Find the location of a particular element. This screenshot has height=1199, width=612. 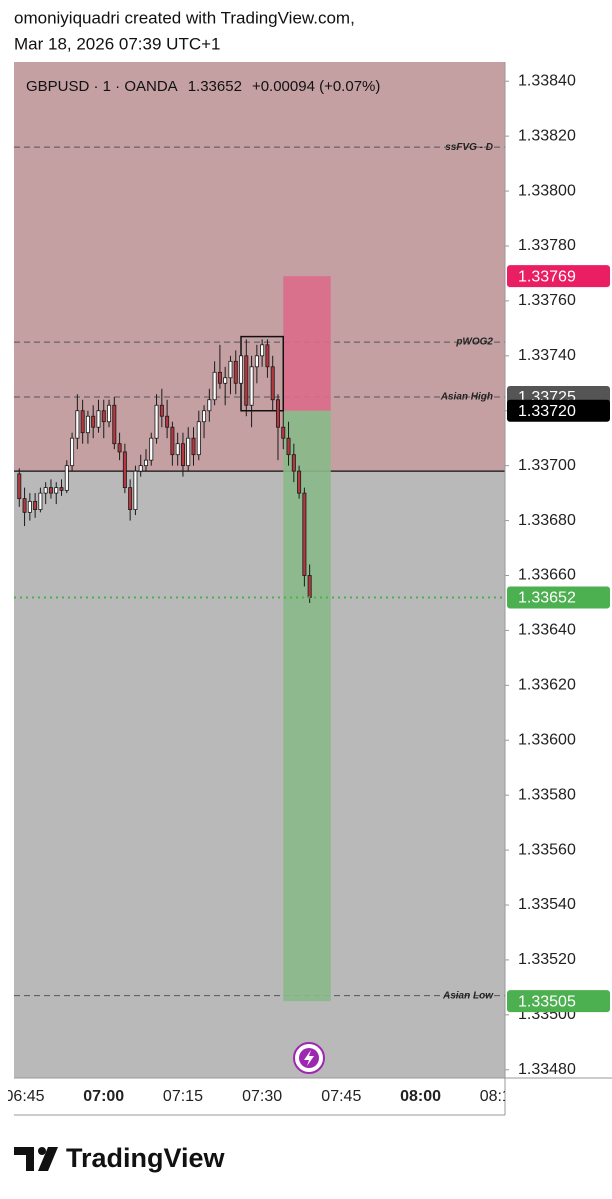

y-tick-label: 1.33780 is located at coordinates (547, 245).